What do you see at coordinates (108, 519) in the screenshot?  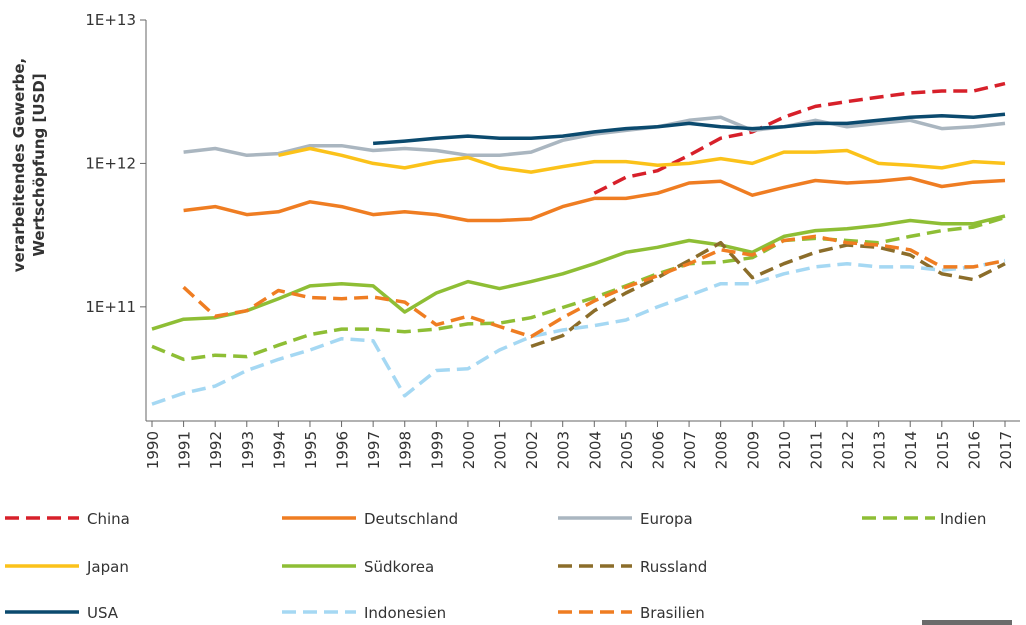 I see `legend-label: China` at bounding box center [108, 519].